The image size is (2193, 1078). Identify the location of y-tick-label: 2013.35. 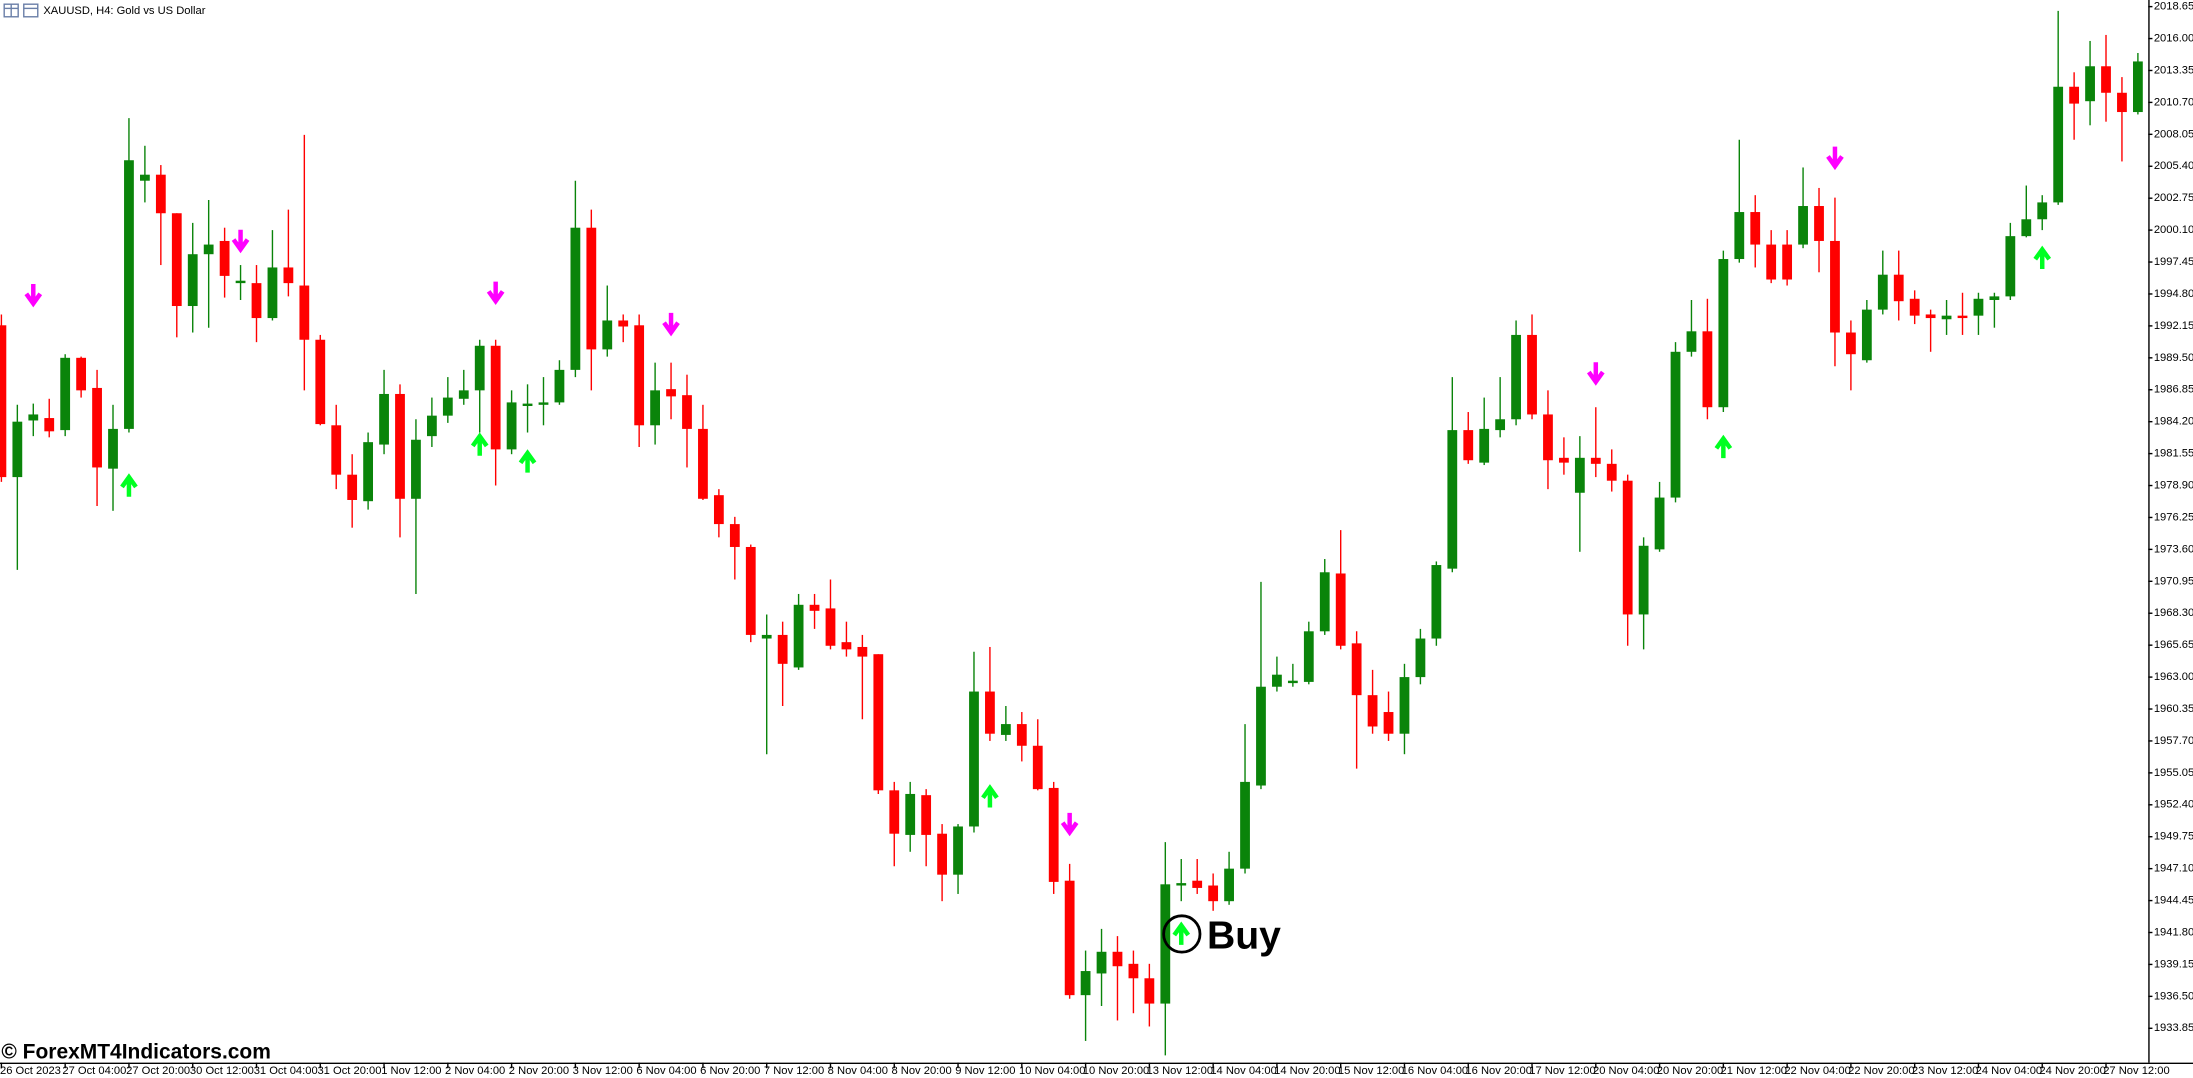
(2173, 70).